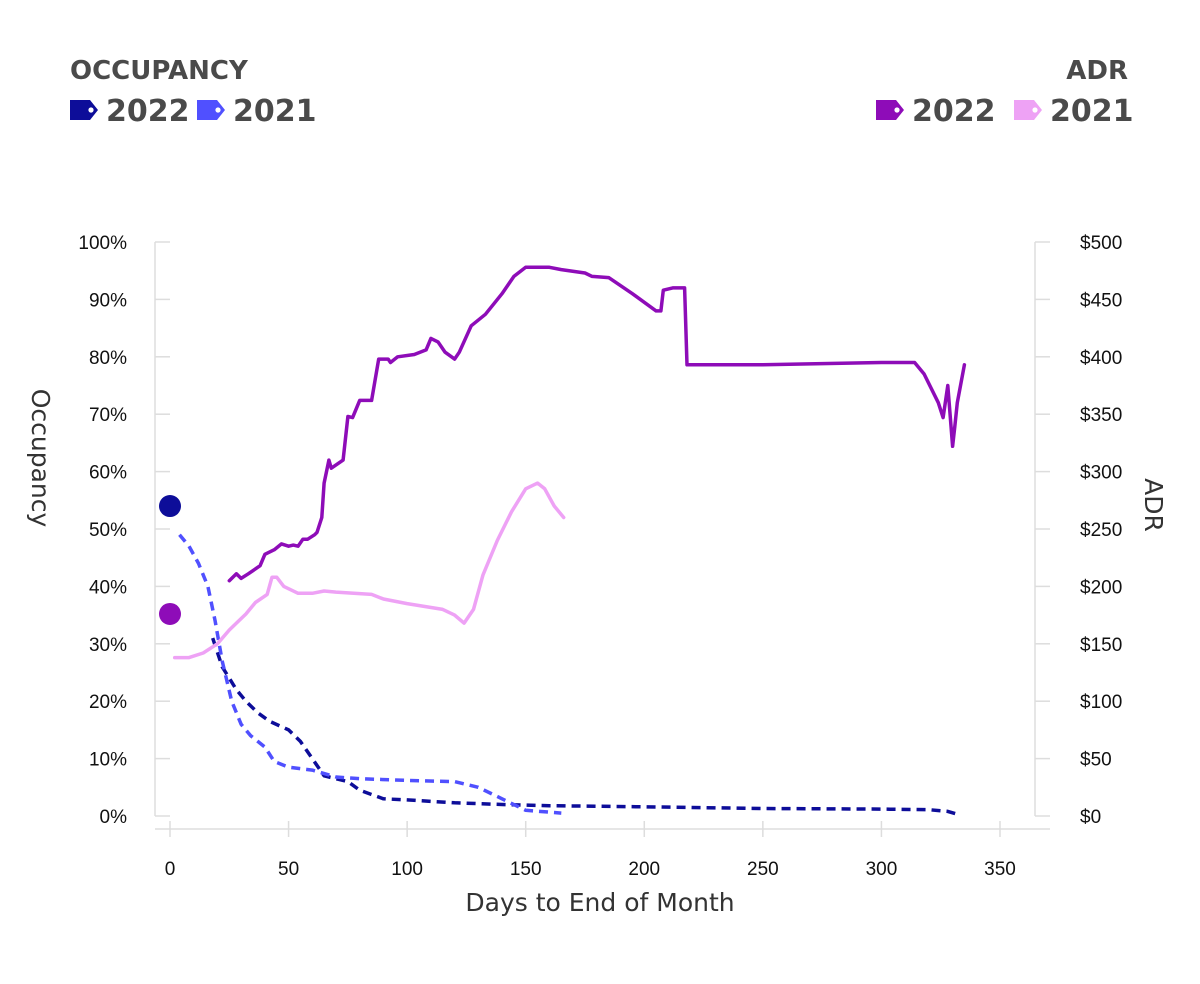  I want to click on legend-adr-2021-label: 2021, so click(1092, 111).